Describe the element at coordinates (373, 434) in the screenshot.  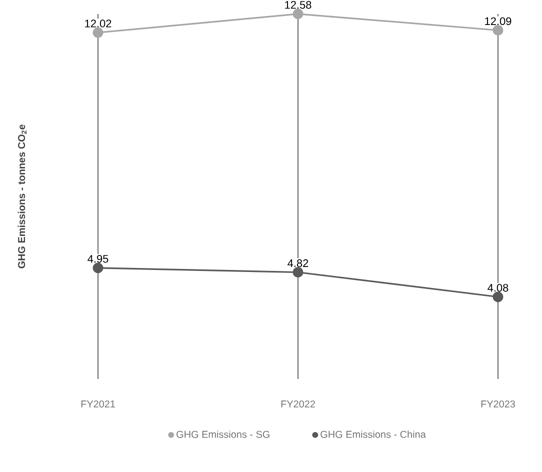
I see `legend-label: GHG Emissions - China` at that location.